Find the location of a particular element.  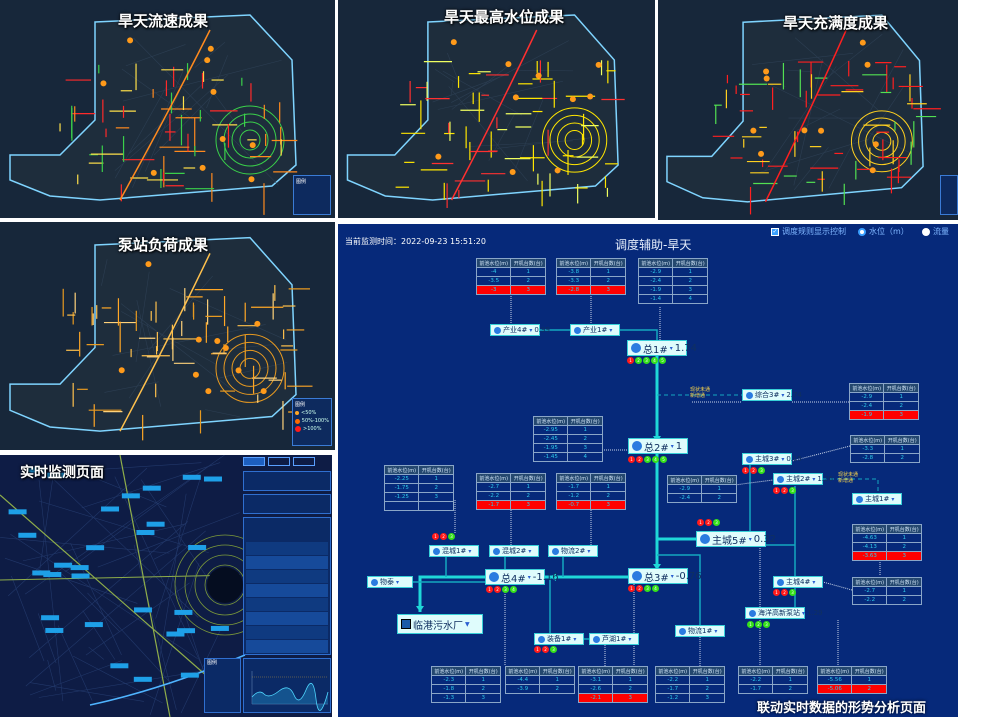

pump-icon is located at coordinates (780, 479).